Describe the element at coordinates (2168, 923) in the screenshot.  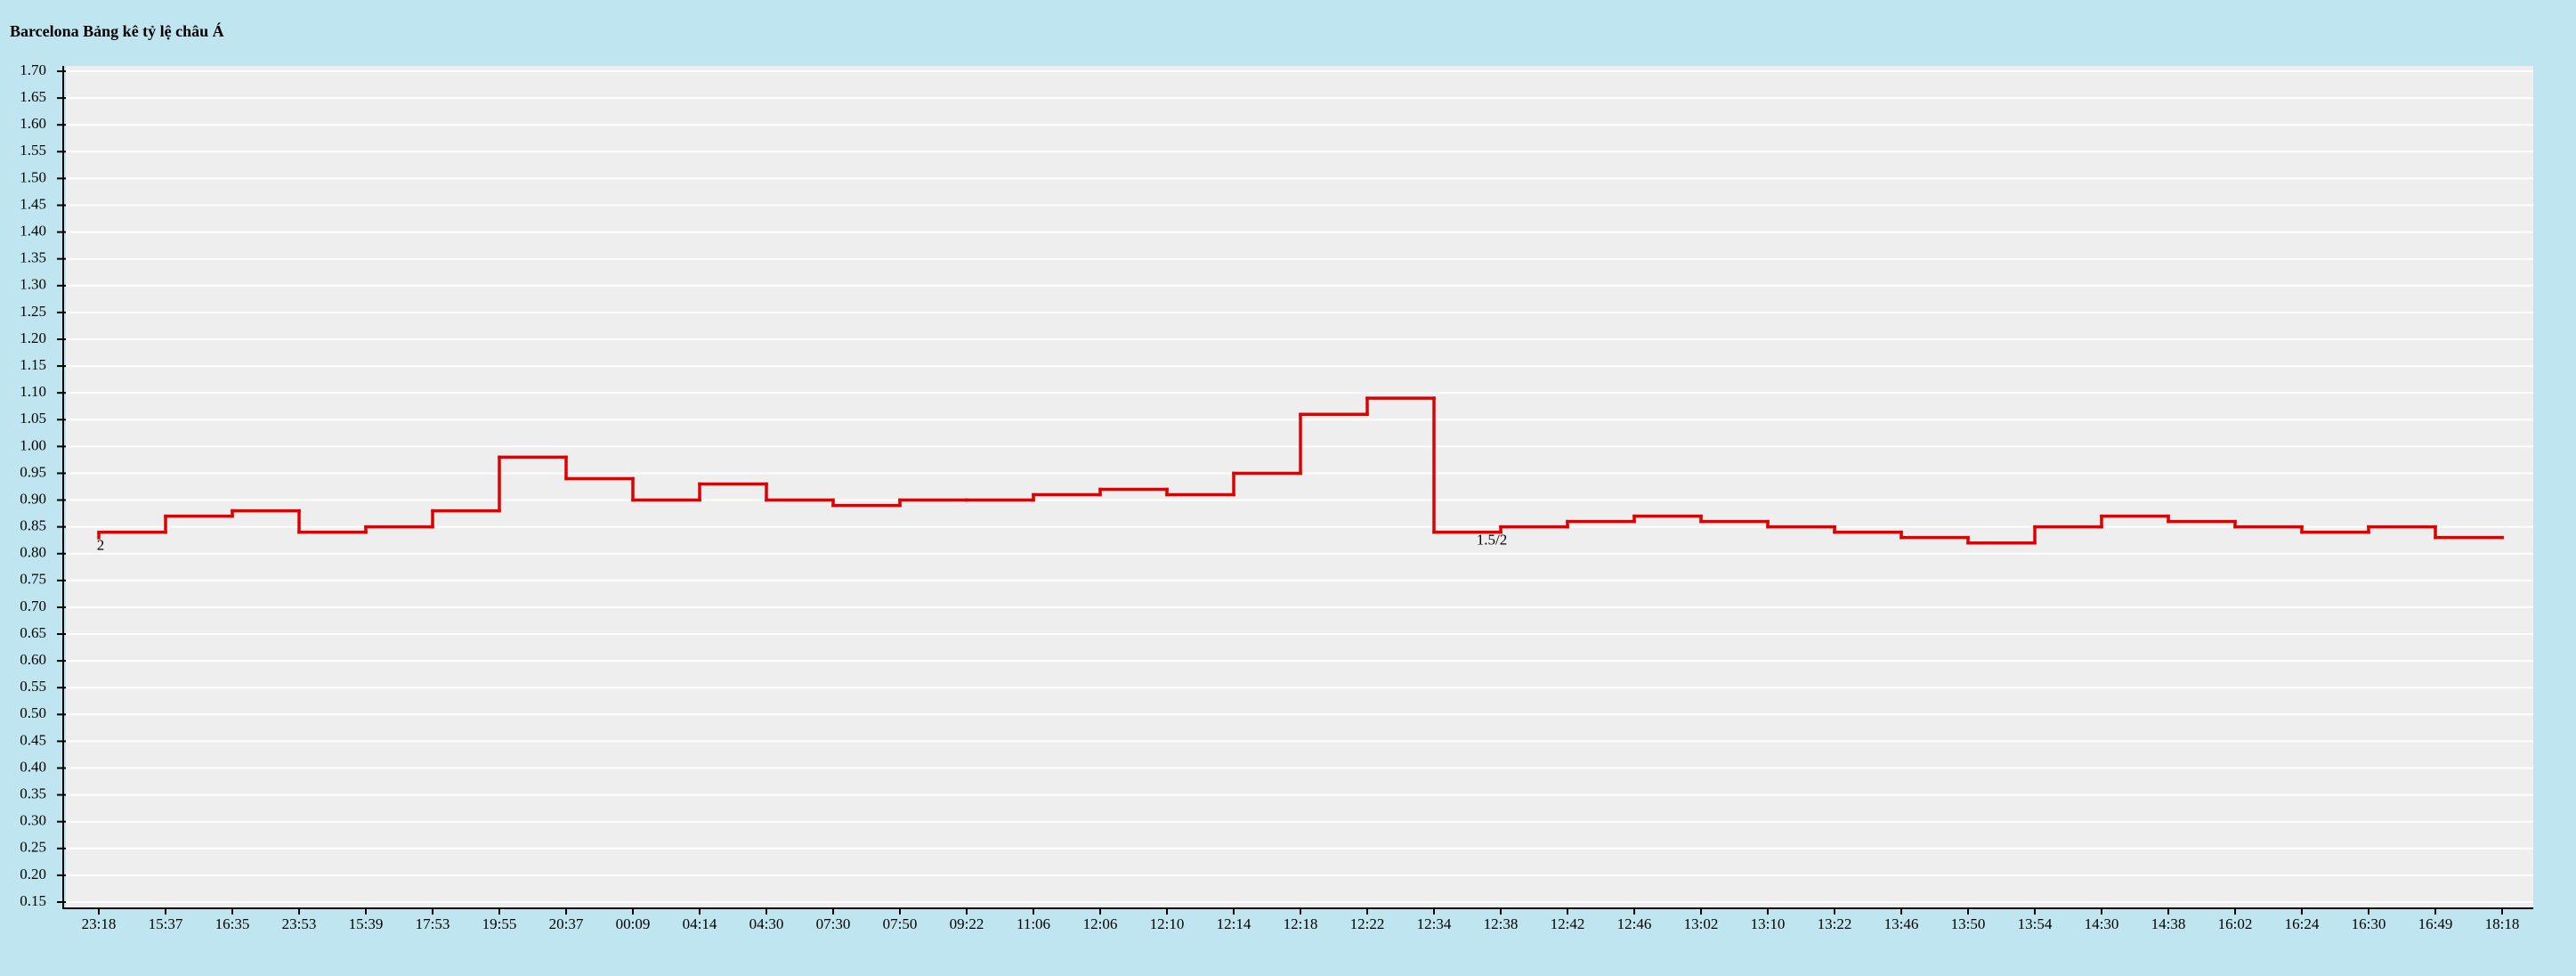
I see `x-tick-label: 14:38` at that location.